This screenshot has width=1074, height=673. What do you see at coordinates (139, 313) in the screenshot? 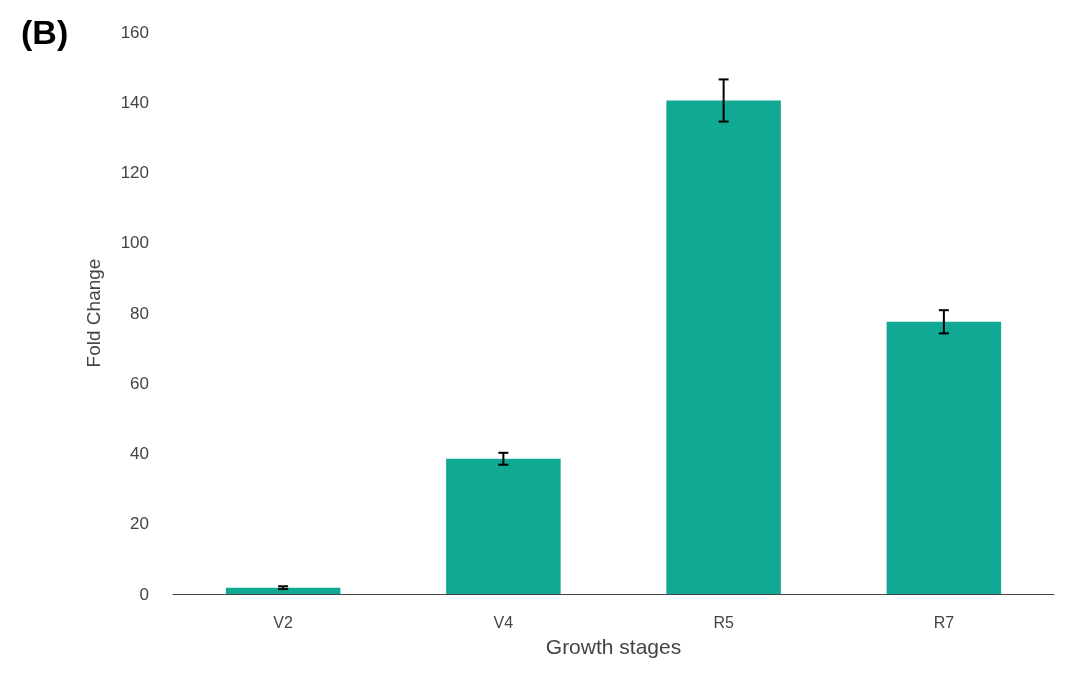
I see `y-tick-label: 80` at bounding box center [139, 313].